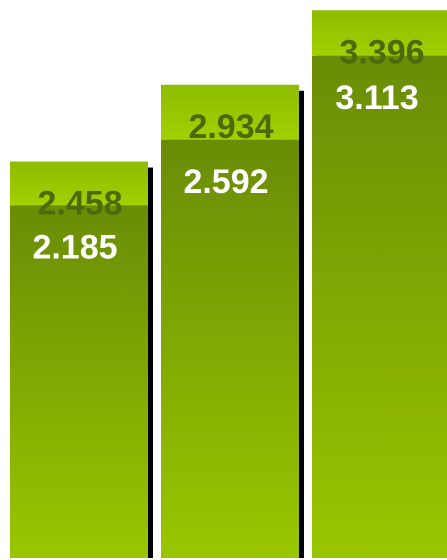 The height and width of the screenshot is (560, 447). I want to click on bar-total-label: 2.458, so click(79, 204).